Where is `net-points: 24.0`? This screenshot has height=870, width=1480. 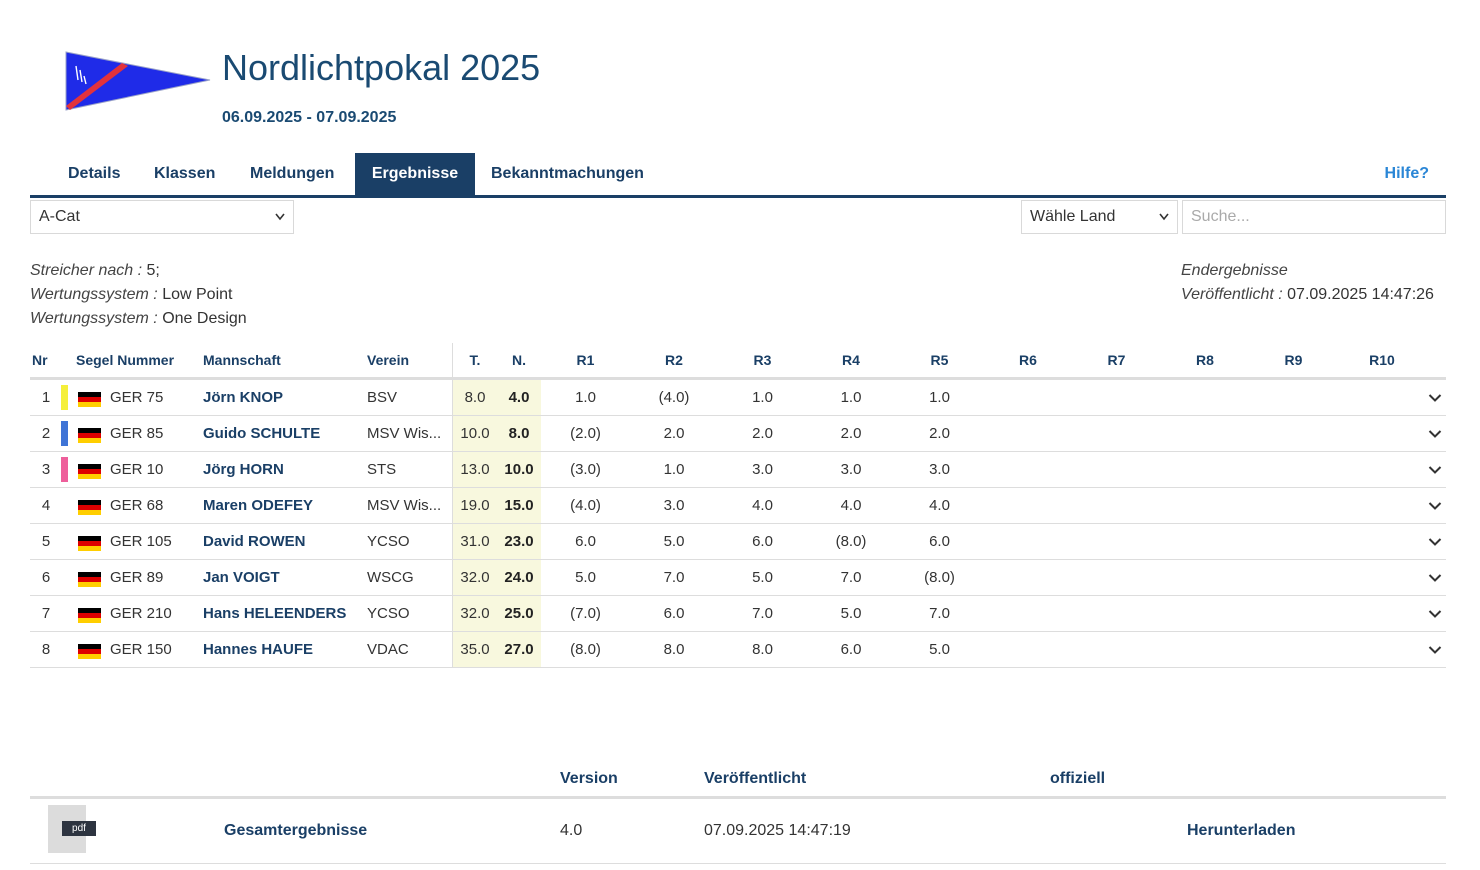
net-points: 24.0 is located at coordinates (519, 577).